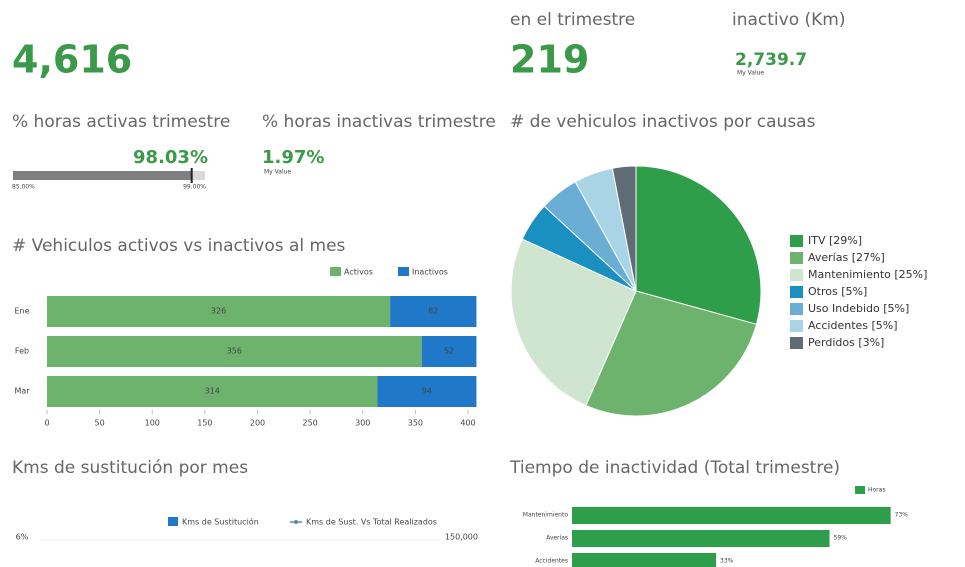 The image size is (965, 567). I want to click on legend-dot, so click(296, 522).